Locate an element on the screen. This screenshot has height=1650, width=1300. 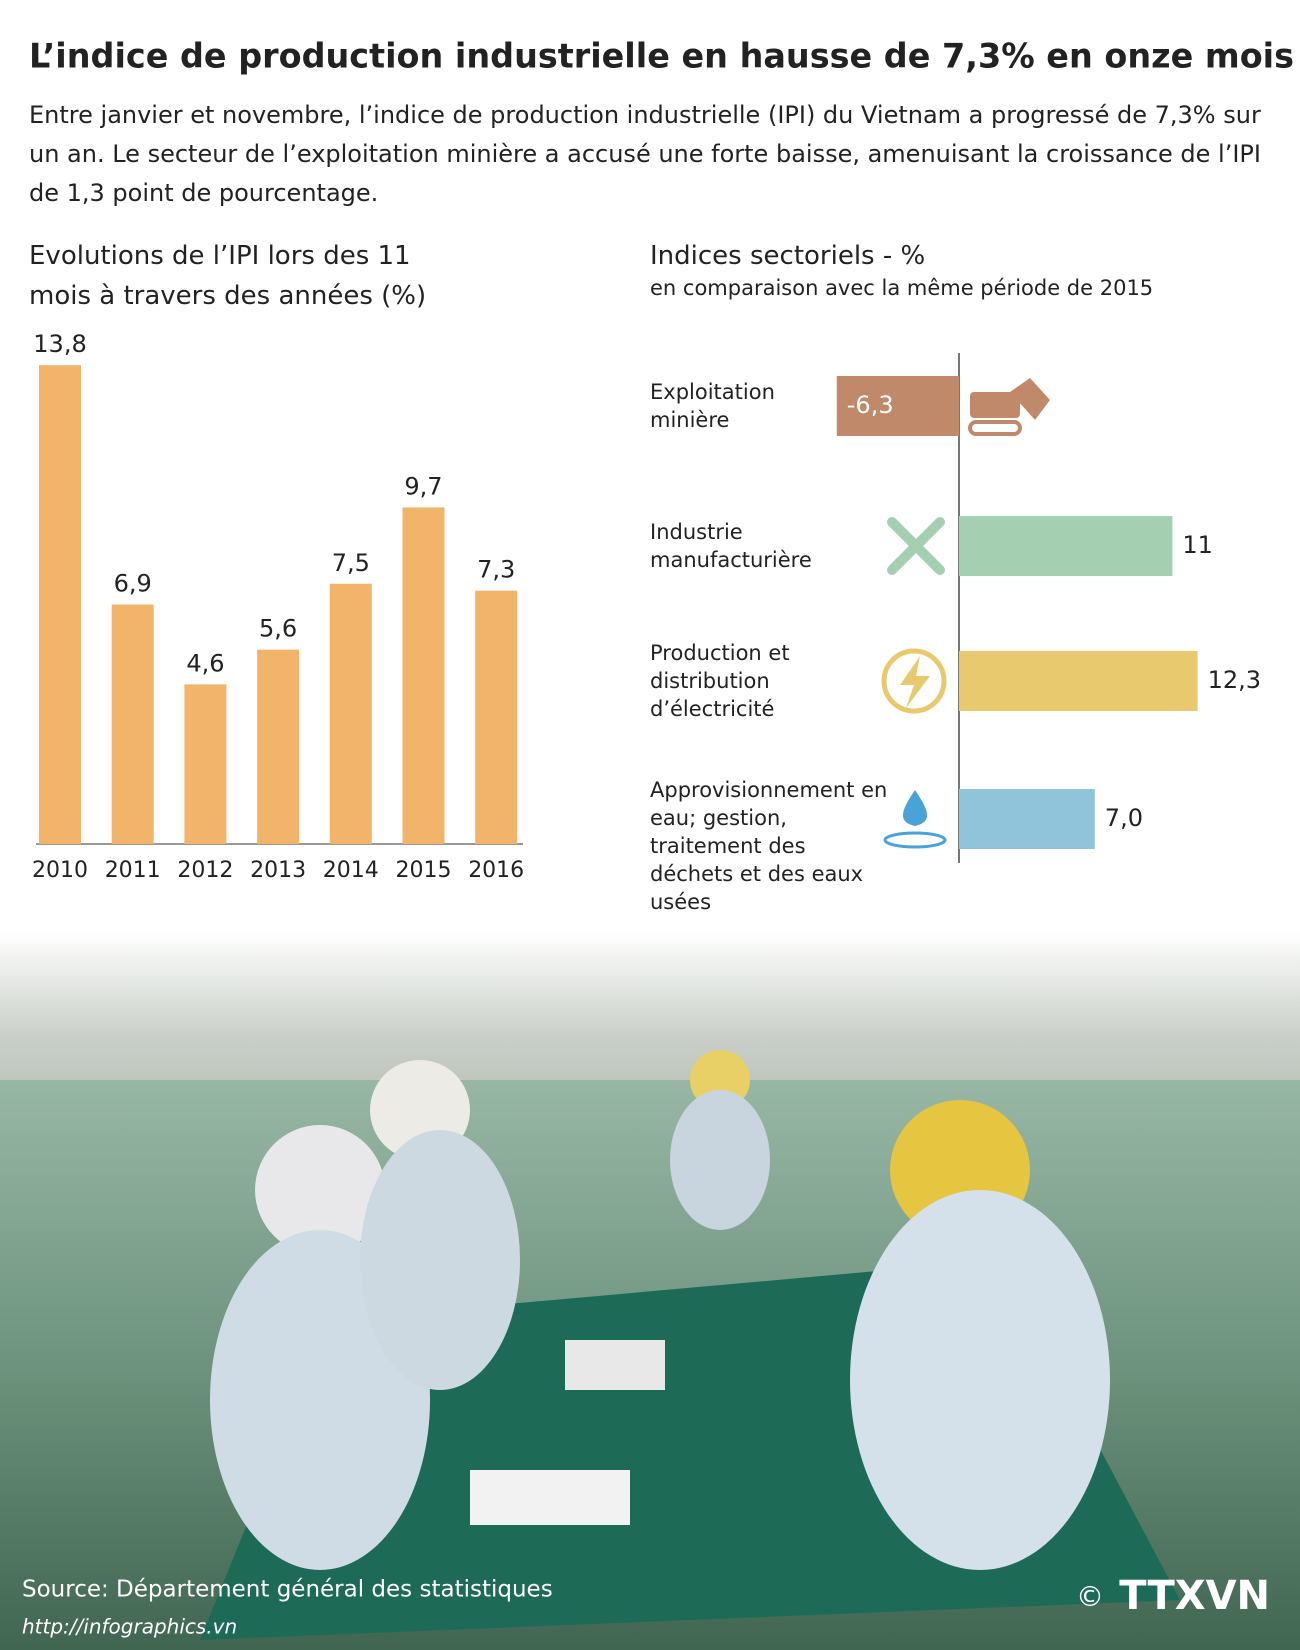
value-label: 13,8 is located at coordinates (59, 344).